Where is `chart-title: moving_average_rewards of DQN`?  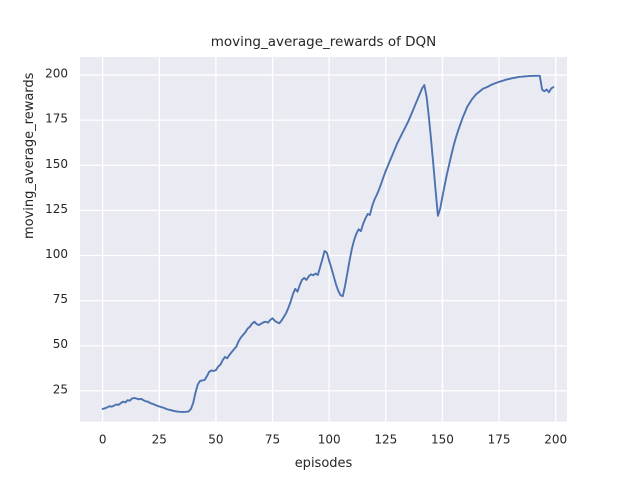 chart-title: moving_average_rewards of DQN is located at coordinates (323, 42).